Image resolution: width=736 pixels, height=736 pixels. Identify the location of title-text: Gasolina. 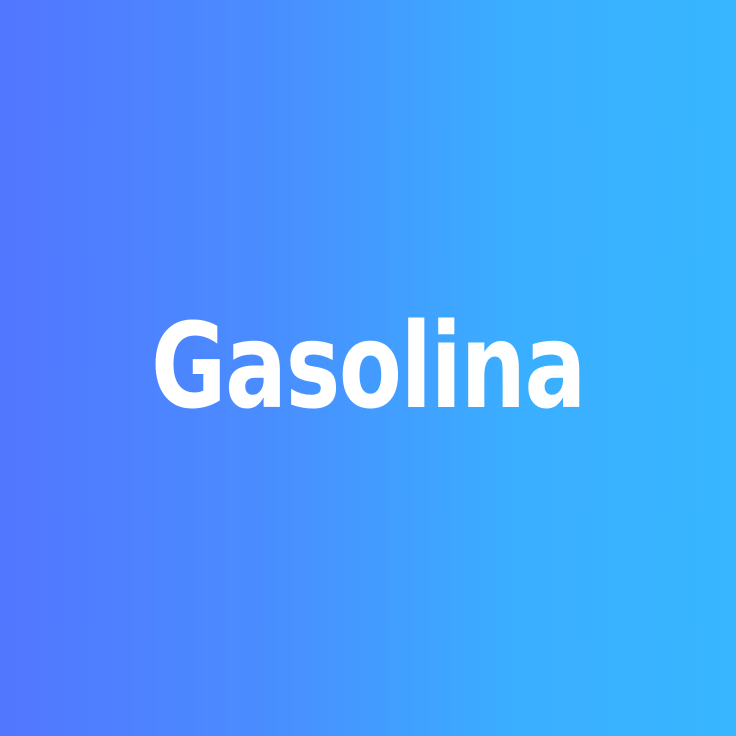
(368, 366).